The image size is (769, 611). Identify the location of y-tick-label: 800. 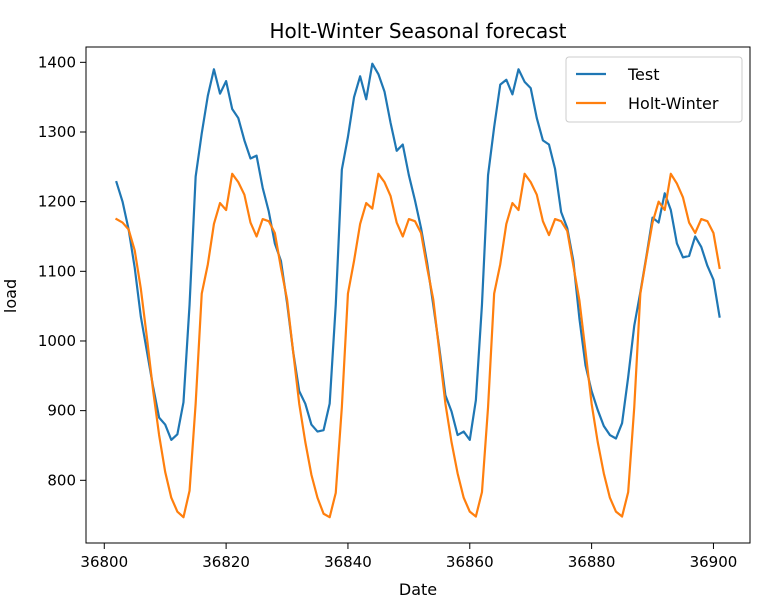
(61, 480).